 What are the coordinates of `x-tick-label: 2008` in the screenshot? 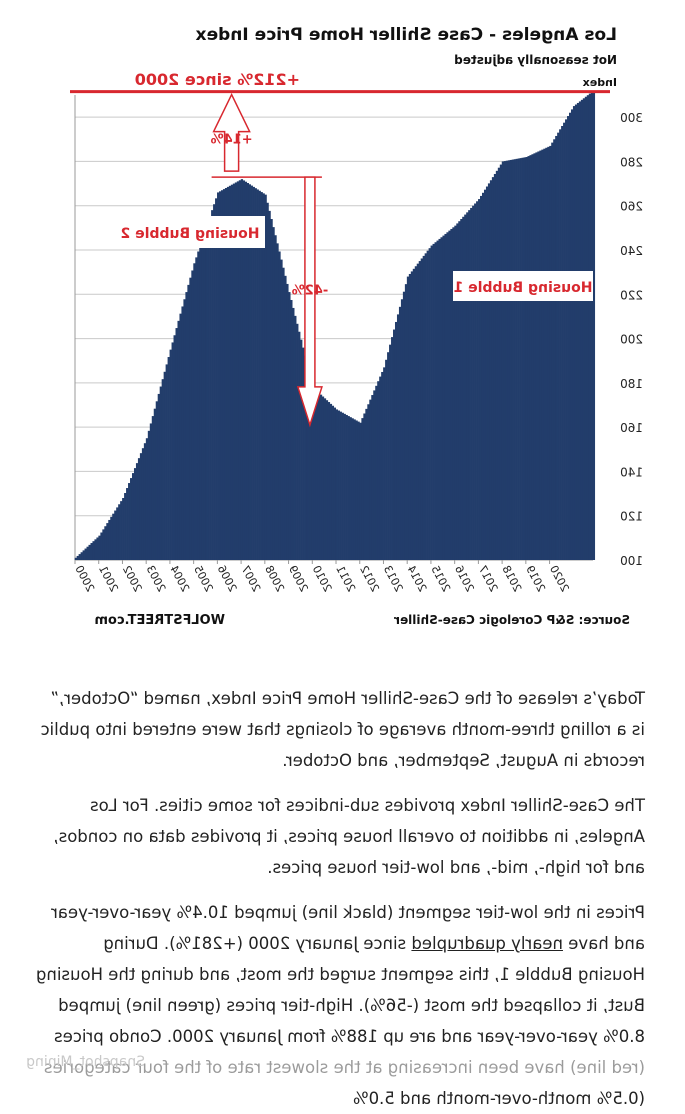 It's located at (274, 578).